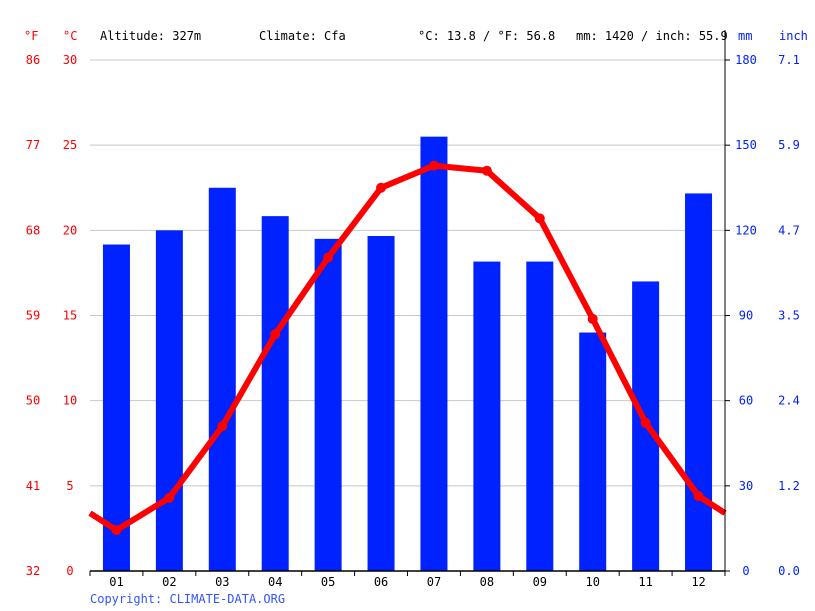 This screenshot has height=611, width=815. Describe the element at coordinates (592, 582) in the screenshot. I see `x-tick-label: 10` at that location.